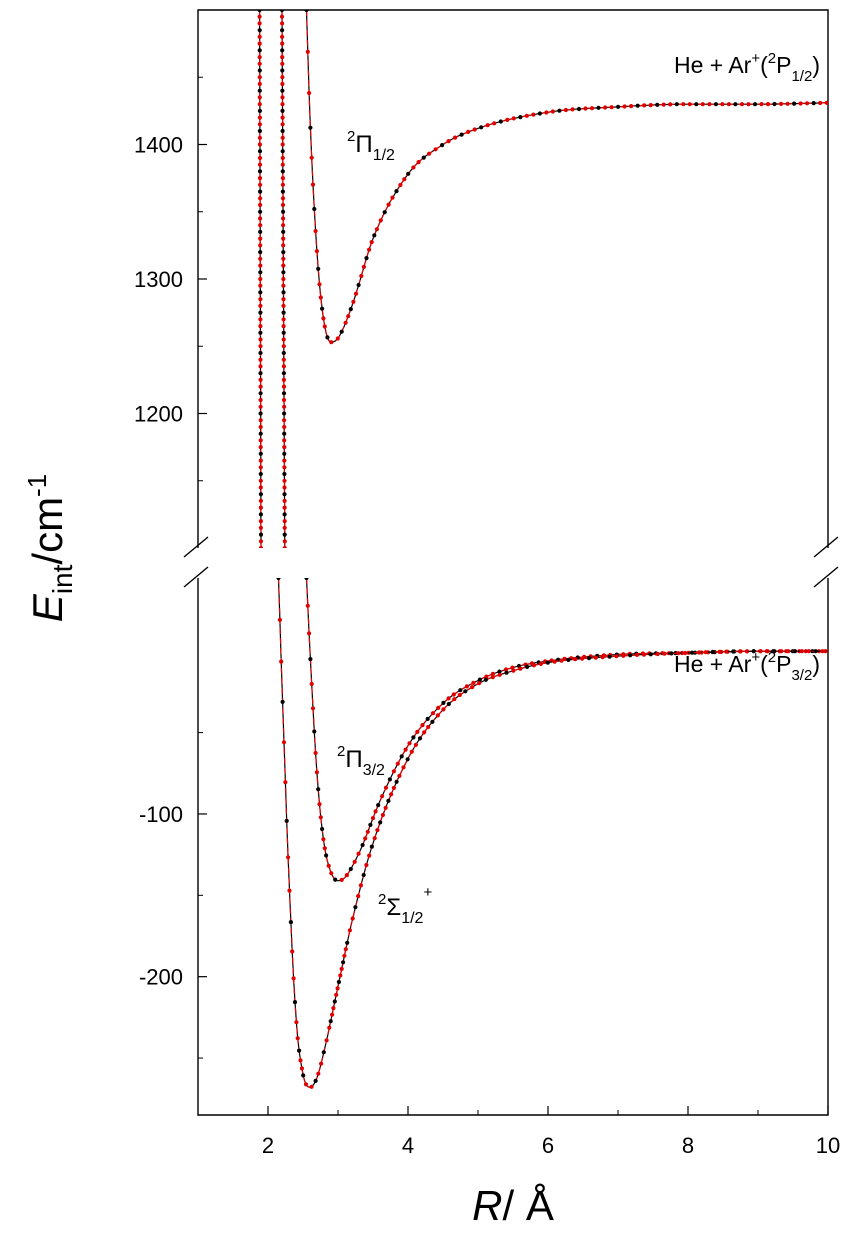 The image size is (851, 1238). I want to click on x-axis-label-unit: / Å, so click(527, 1205).